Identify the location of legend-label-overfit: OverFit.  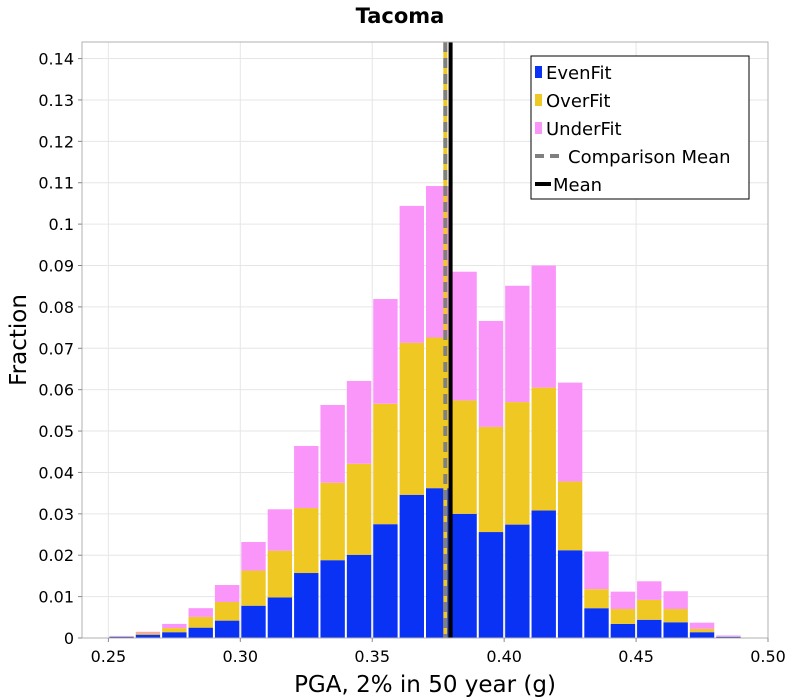
(578, 101).